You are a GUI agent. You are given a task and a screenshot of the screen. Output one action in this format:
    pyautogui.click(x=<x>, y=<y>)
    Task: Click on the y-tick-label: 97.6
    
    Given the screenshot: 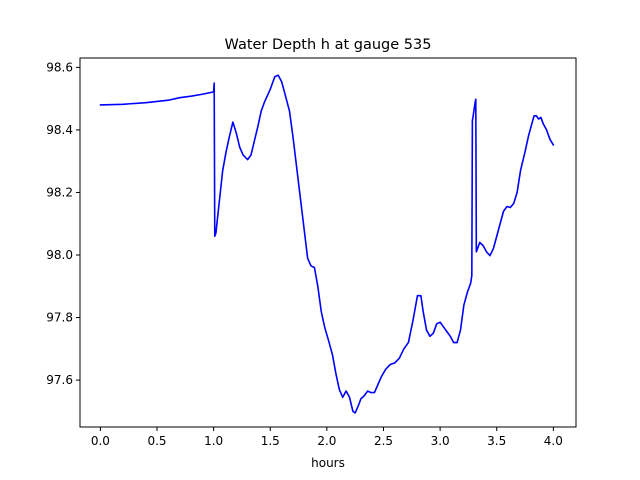 What is the action you would take?
    pyautogui.click(x=59, y=380)
    